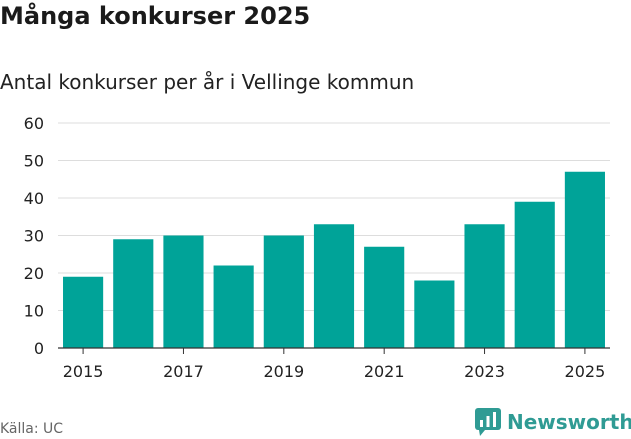 The width and height of the screenshot is (631, 439). Describe the element at coordinates (32, 429) in the screenshot. I see `source-note: Källa: UC` at that location.